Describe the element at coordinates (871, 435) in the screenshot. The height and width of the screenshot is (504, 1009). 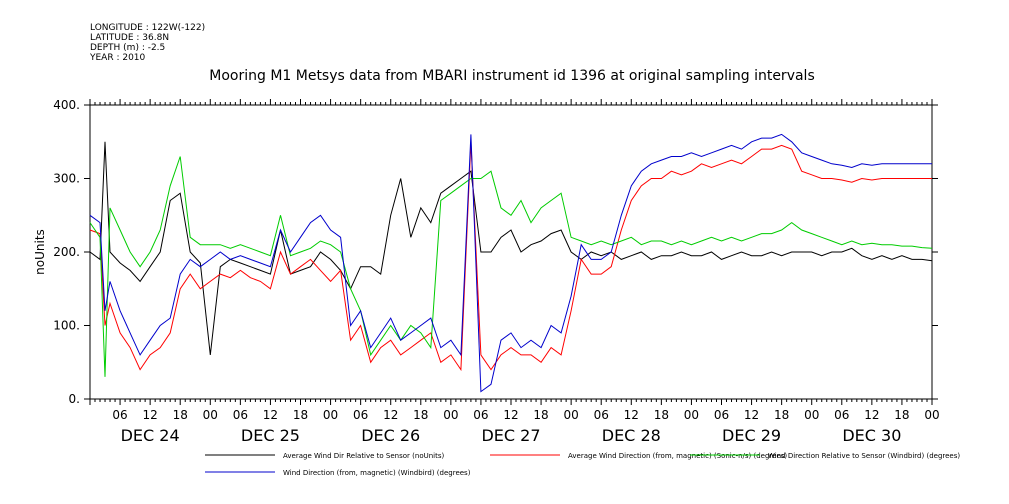
I see `x-day-label: DEC 30` at that location.